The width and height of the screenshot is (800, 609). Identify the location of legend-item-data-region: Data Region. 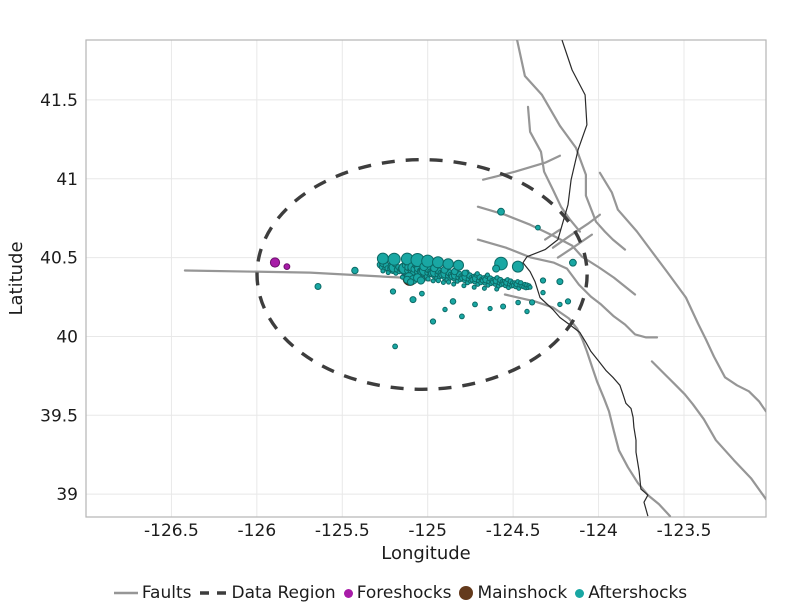
(267, 593).